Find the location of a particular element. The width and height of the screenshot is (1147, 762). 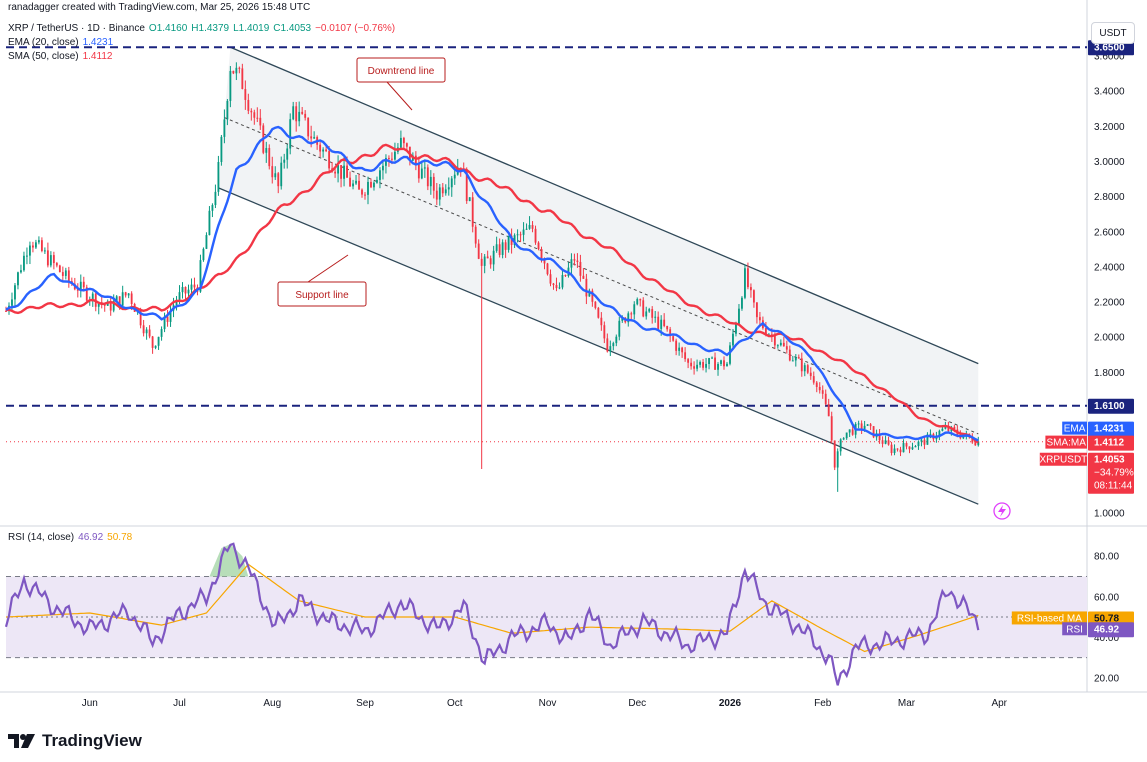

rsi-legend-label: RSI (14, close) is located at coordinates (41, 537).